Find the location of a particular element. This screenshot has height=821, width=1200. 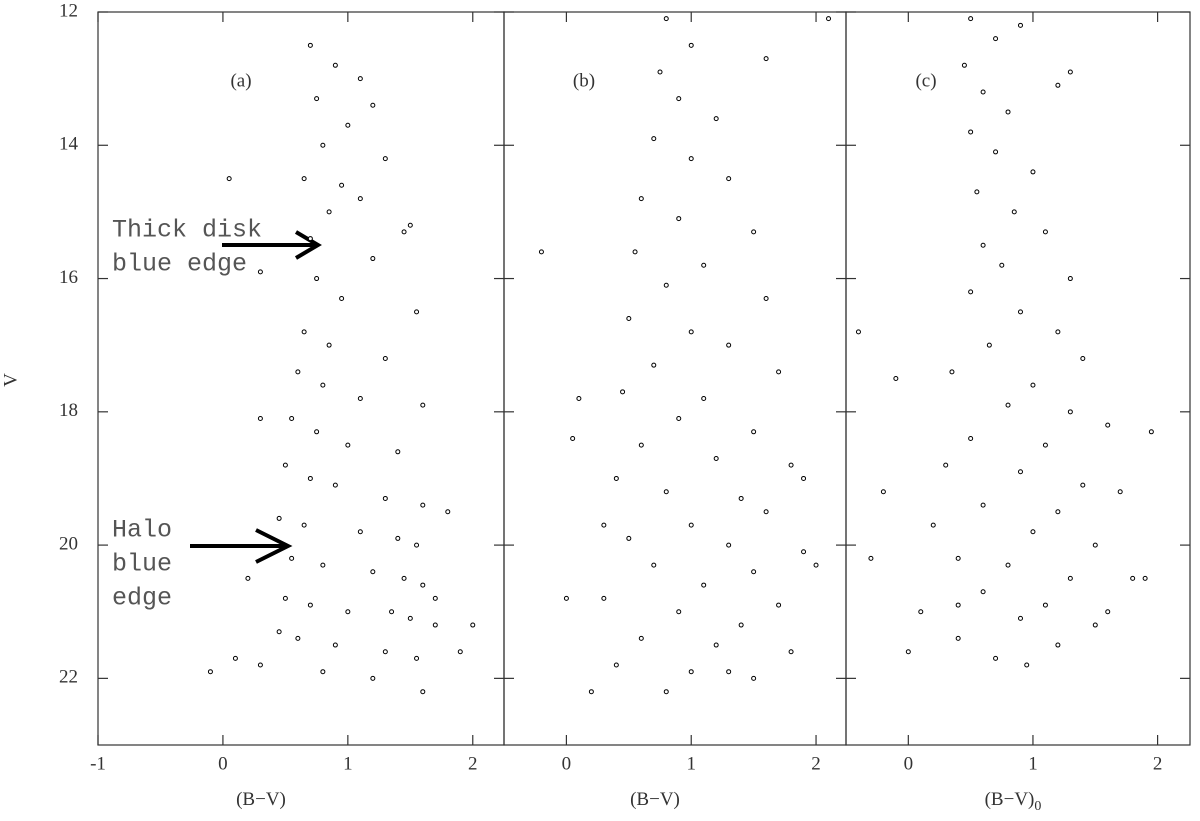

x-axis-label-subscript: 0 is located at coordinates (1037, 806).